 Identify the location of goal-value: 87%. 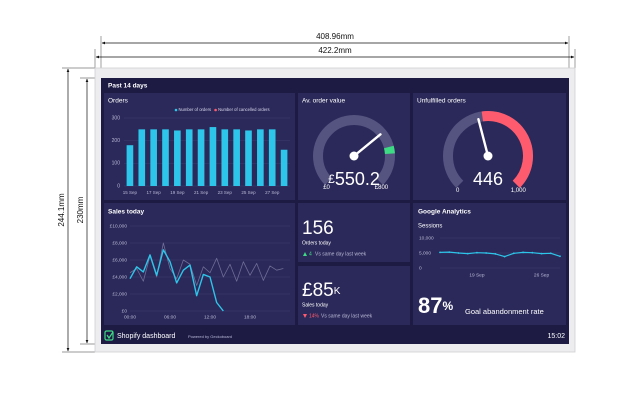
(435, 305).